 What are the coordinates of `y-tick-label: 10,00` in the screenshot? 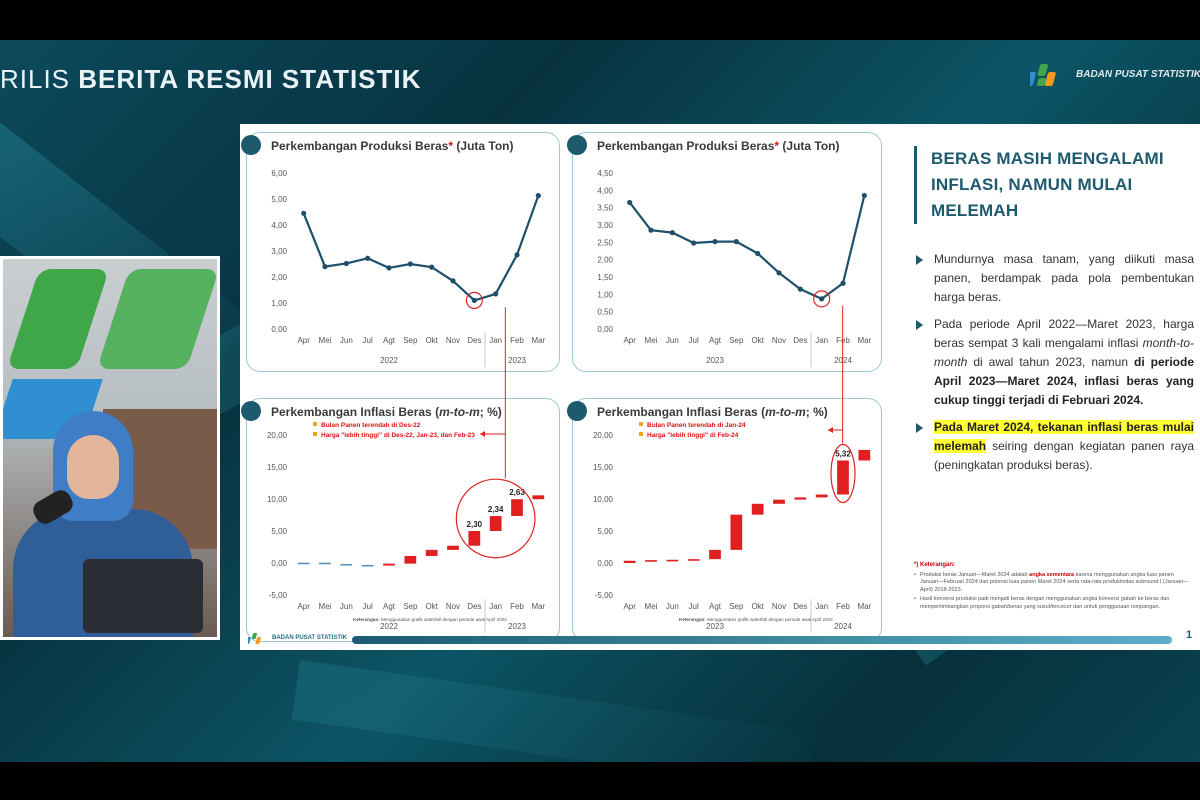 It's located at (603, 499).